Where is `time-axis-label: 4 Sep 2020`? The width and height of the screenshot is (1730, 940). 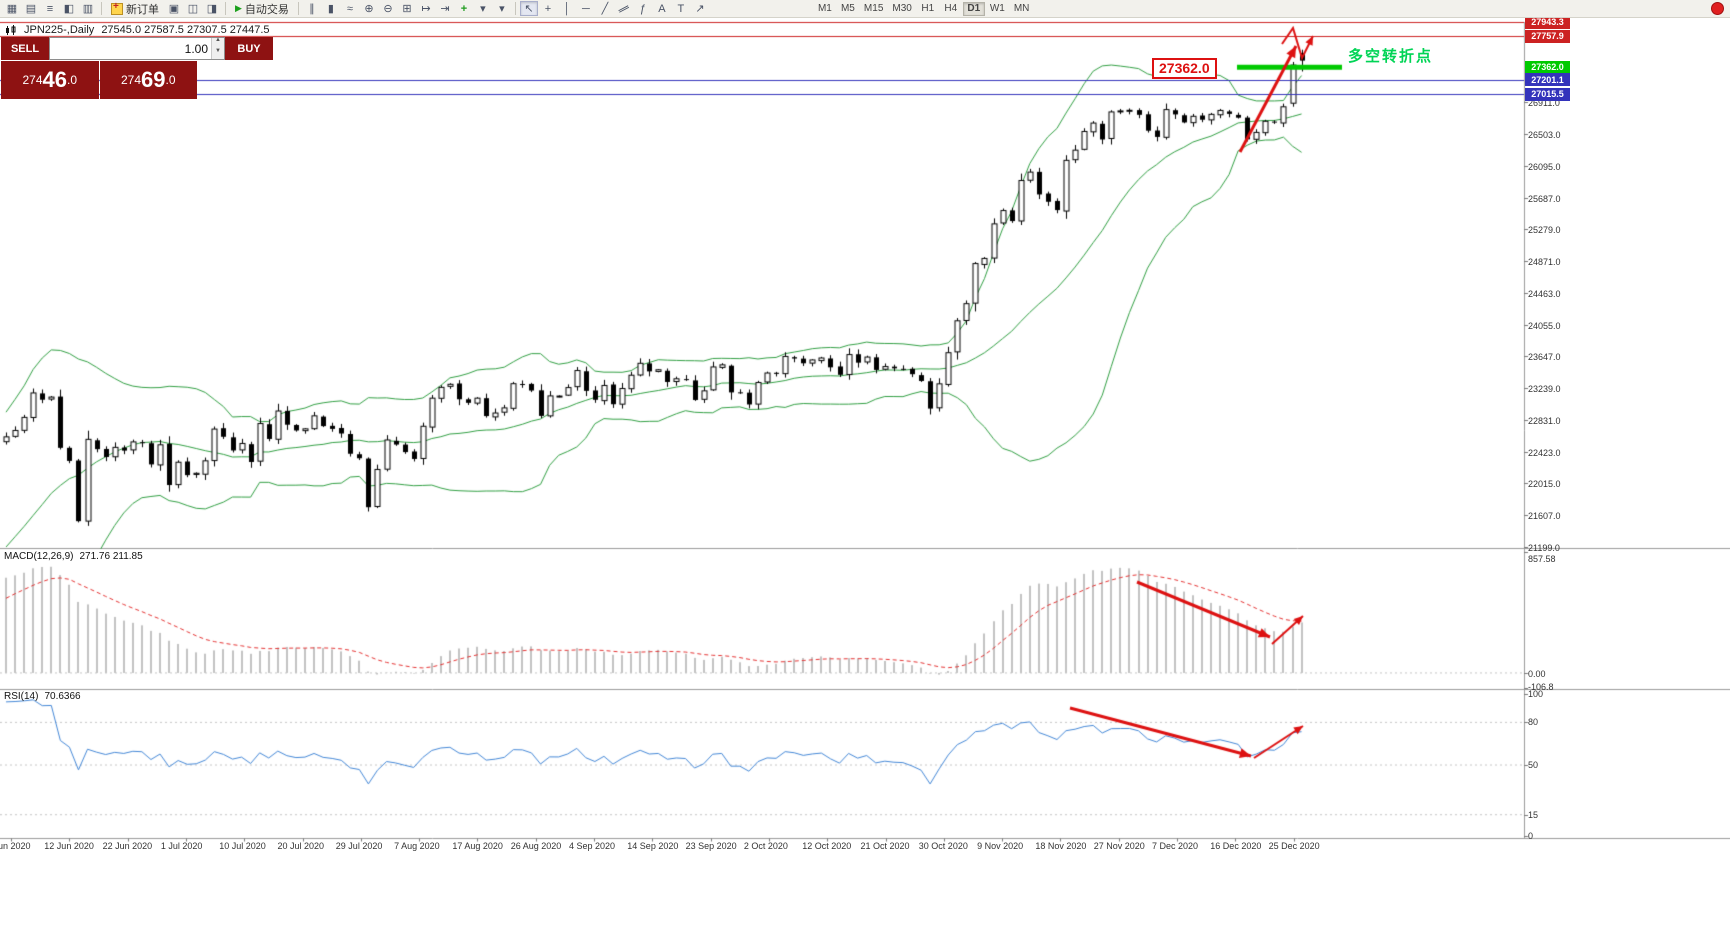 time-axis-label: 4 Sep 2020 is located at coordinates (592, 846).